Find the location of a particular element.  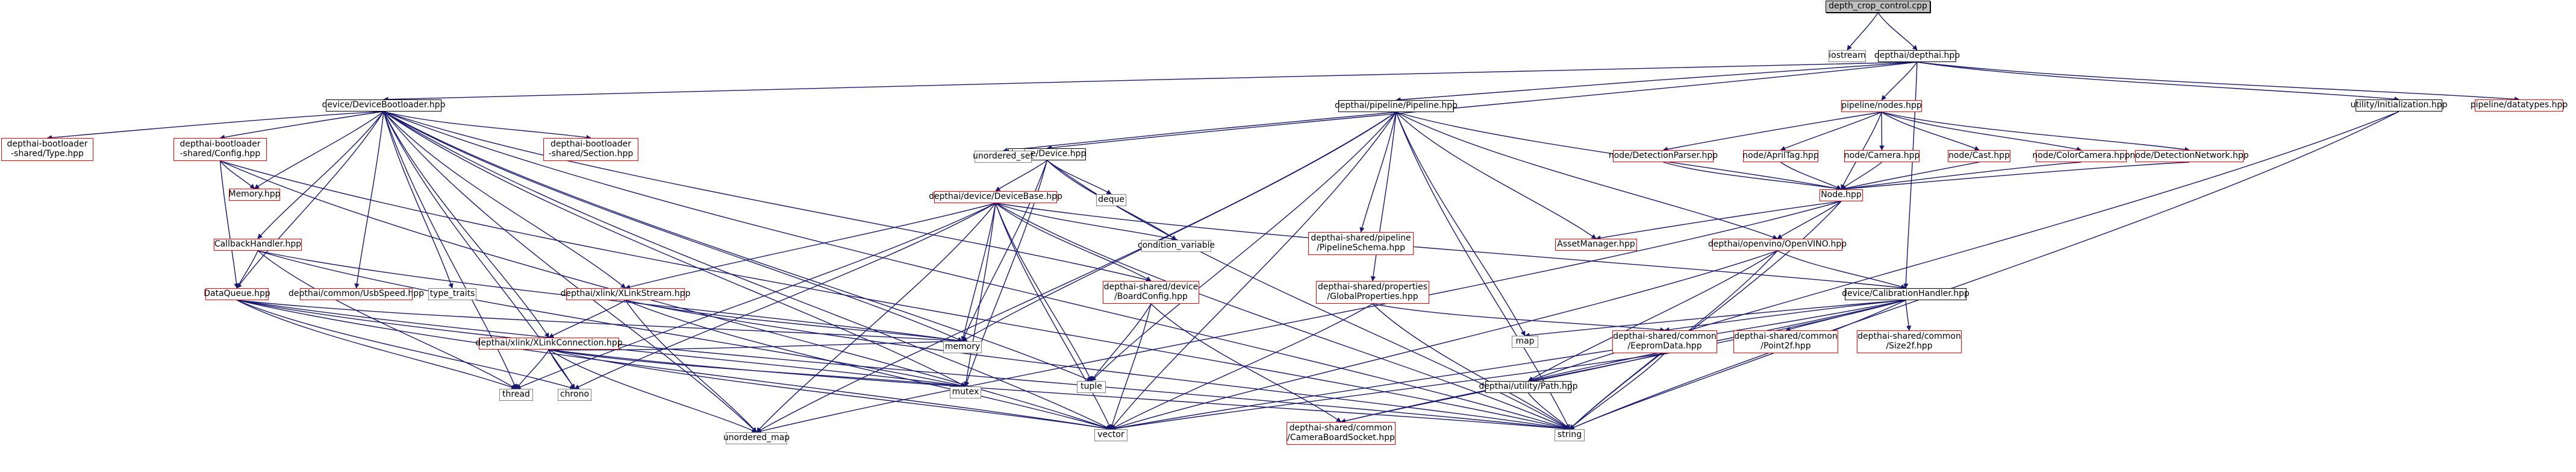

graph-node: pipeline/nodes.hpp is located at coordinates (1881, 106).